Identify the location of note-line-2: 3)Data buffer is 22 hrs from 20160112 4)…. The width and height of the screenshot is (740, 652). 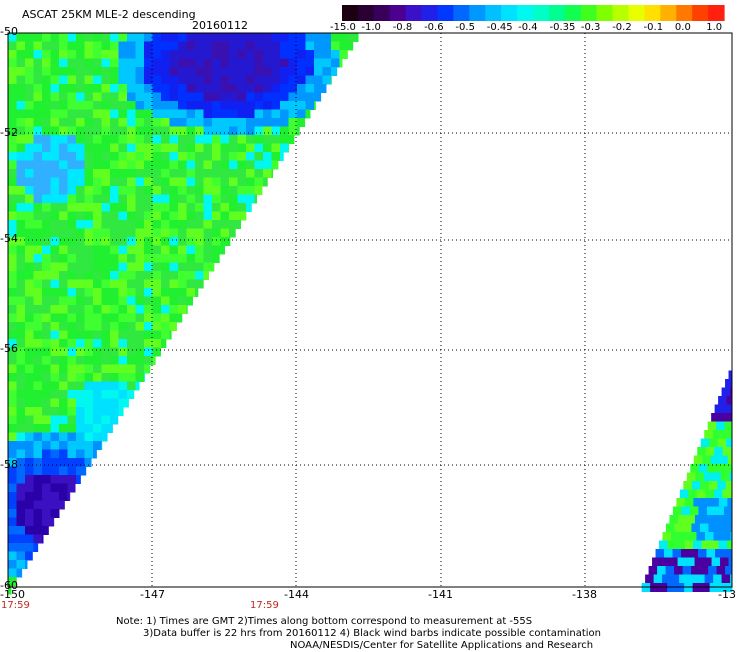
(372, 633).